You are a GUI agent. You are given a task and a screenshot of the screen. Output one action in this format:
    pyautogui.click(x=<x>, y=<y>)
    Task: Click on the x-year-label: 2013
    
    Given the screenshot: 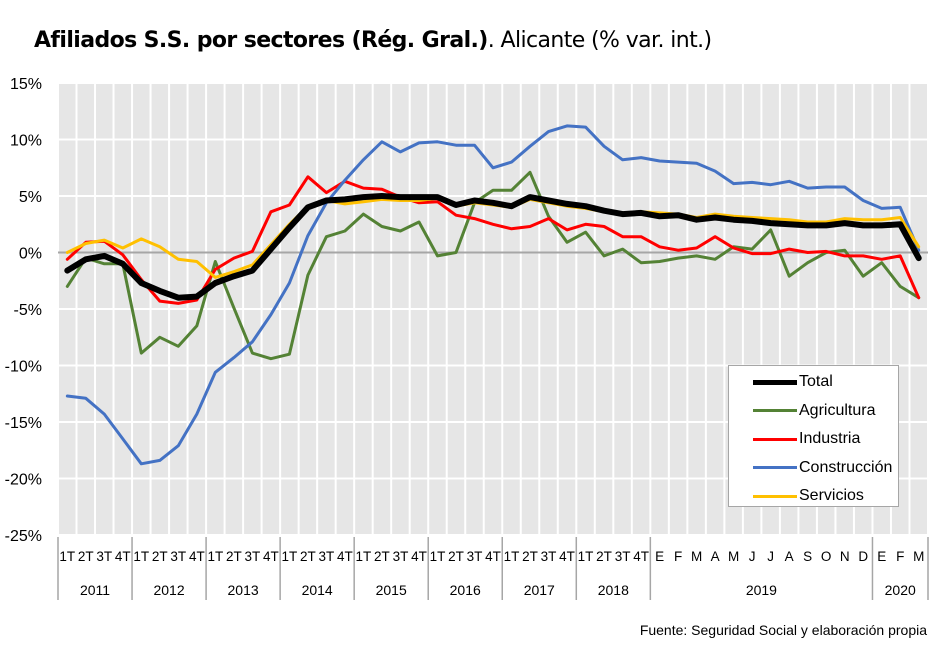 What is the action you would take?
    pyautogui.click(x=243, y=590)
    